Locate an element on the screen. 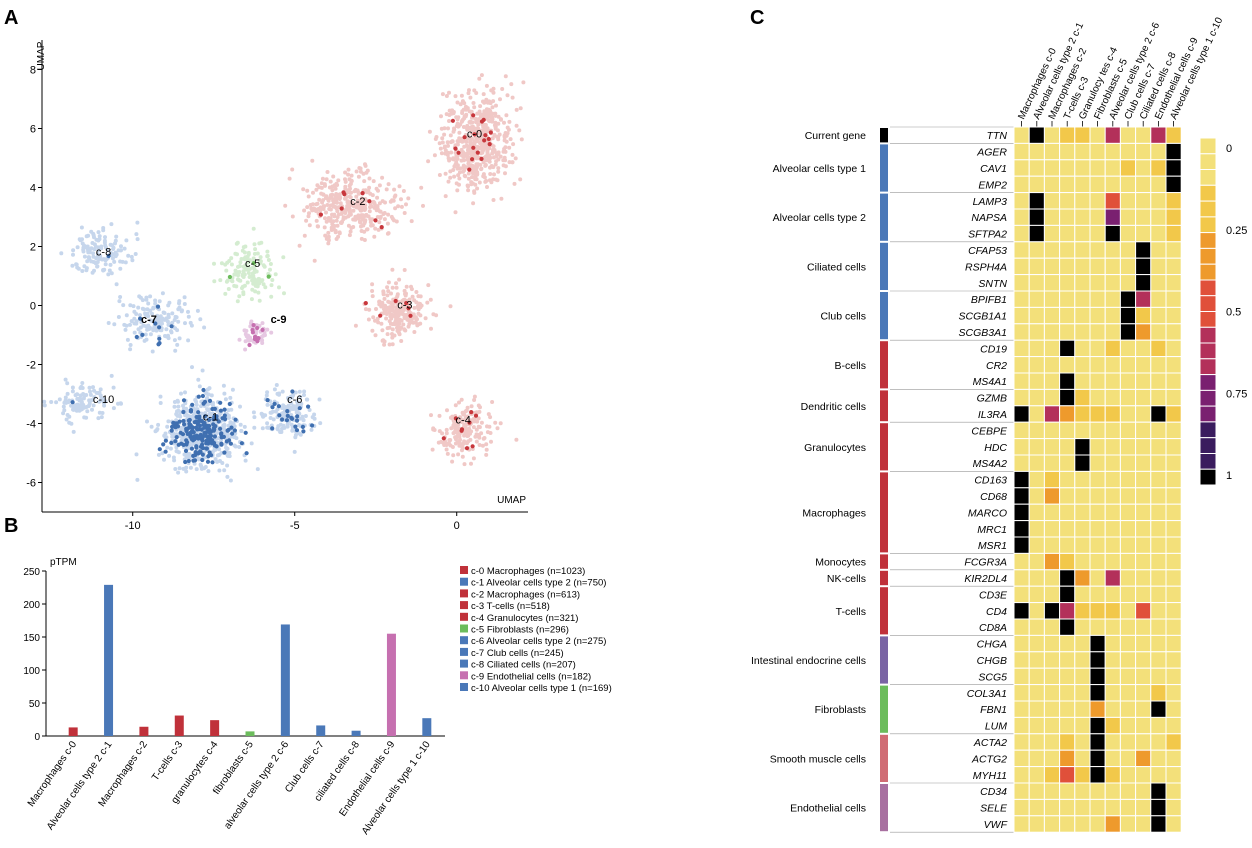 Image resolution: width=1252 pixels, height=848 pixels. heatmap-gene-label: MS4A1 is located at coordinates (990, 382).